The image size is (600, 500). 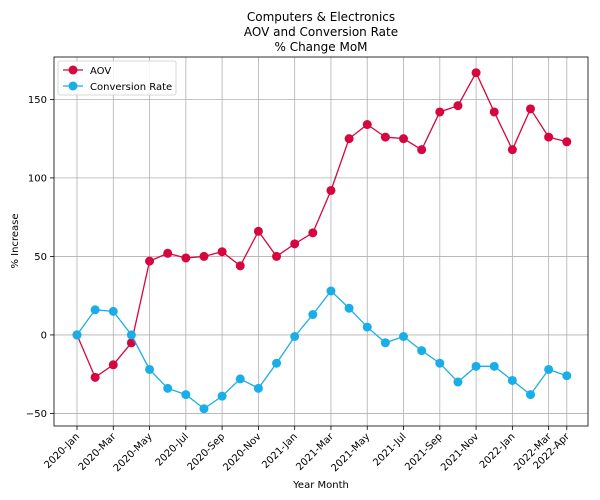 I want to click on legend: AOV Conversion Rate, so click(x=117, y=78).